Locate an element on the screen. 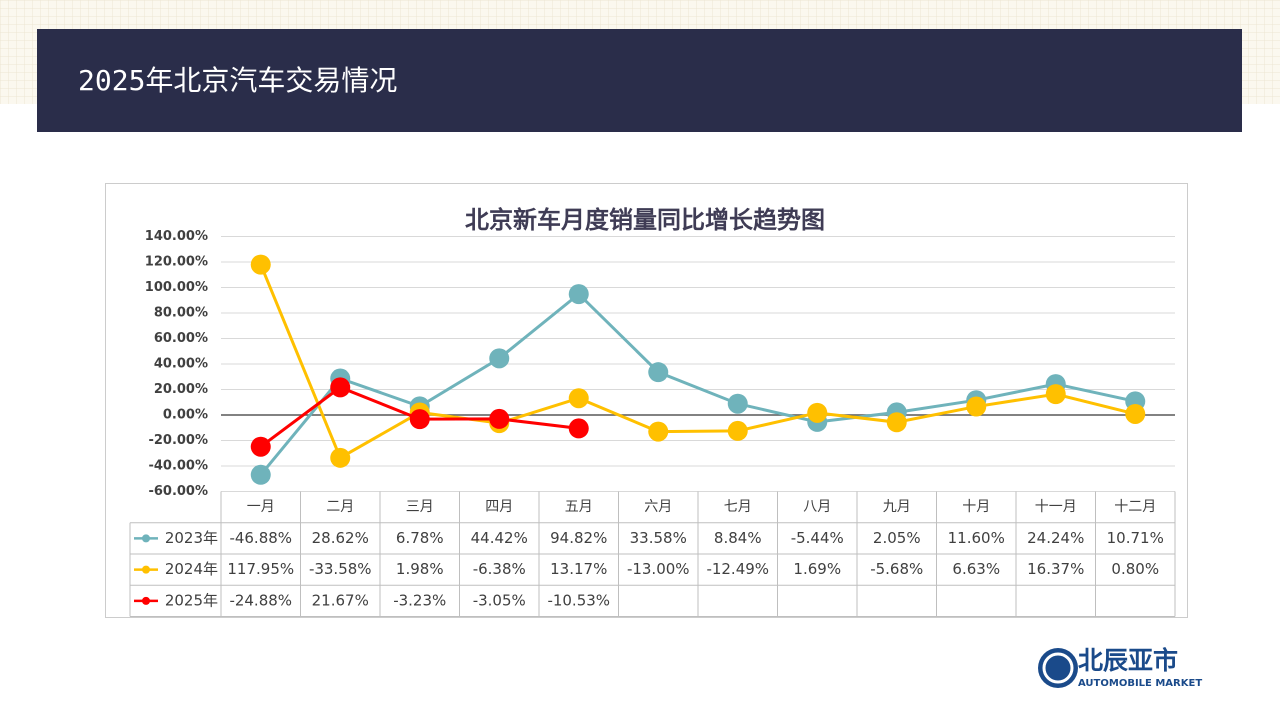 Image resolution: width=1280 pixels, height=720 pixels. x-tick-label: 五月 is located at coordinates (579, 507).